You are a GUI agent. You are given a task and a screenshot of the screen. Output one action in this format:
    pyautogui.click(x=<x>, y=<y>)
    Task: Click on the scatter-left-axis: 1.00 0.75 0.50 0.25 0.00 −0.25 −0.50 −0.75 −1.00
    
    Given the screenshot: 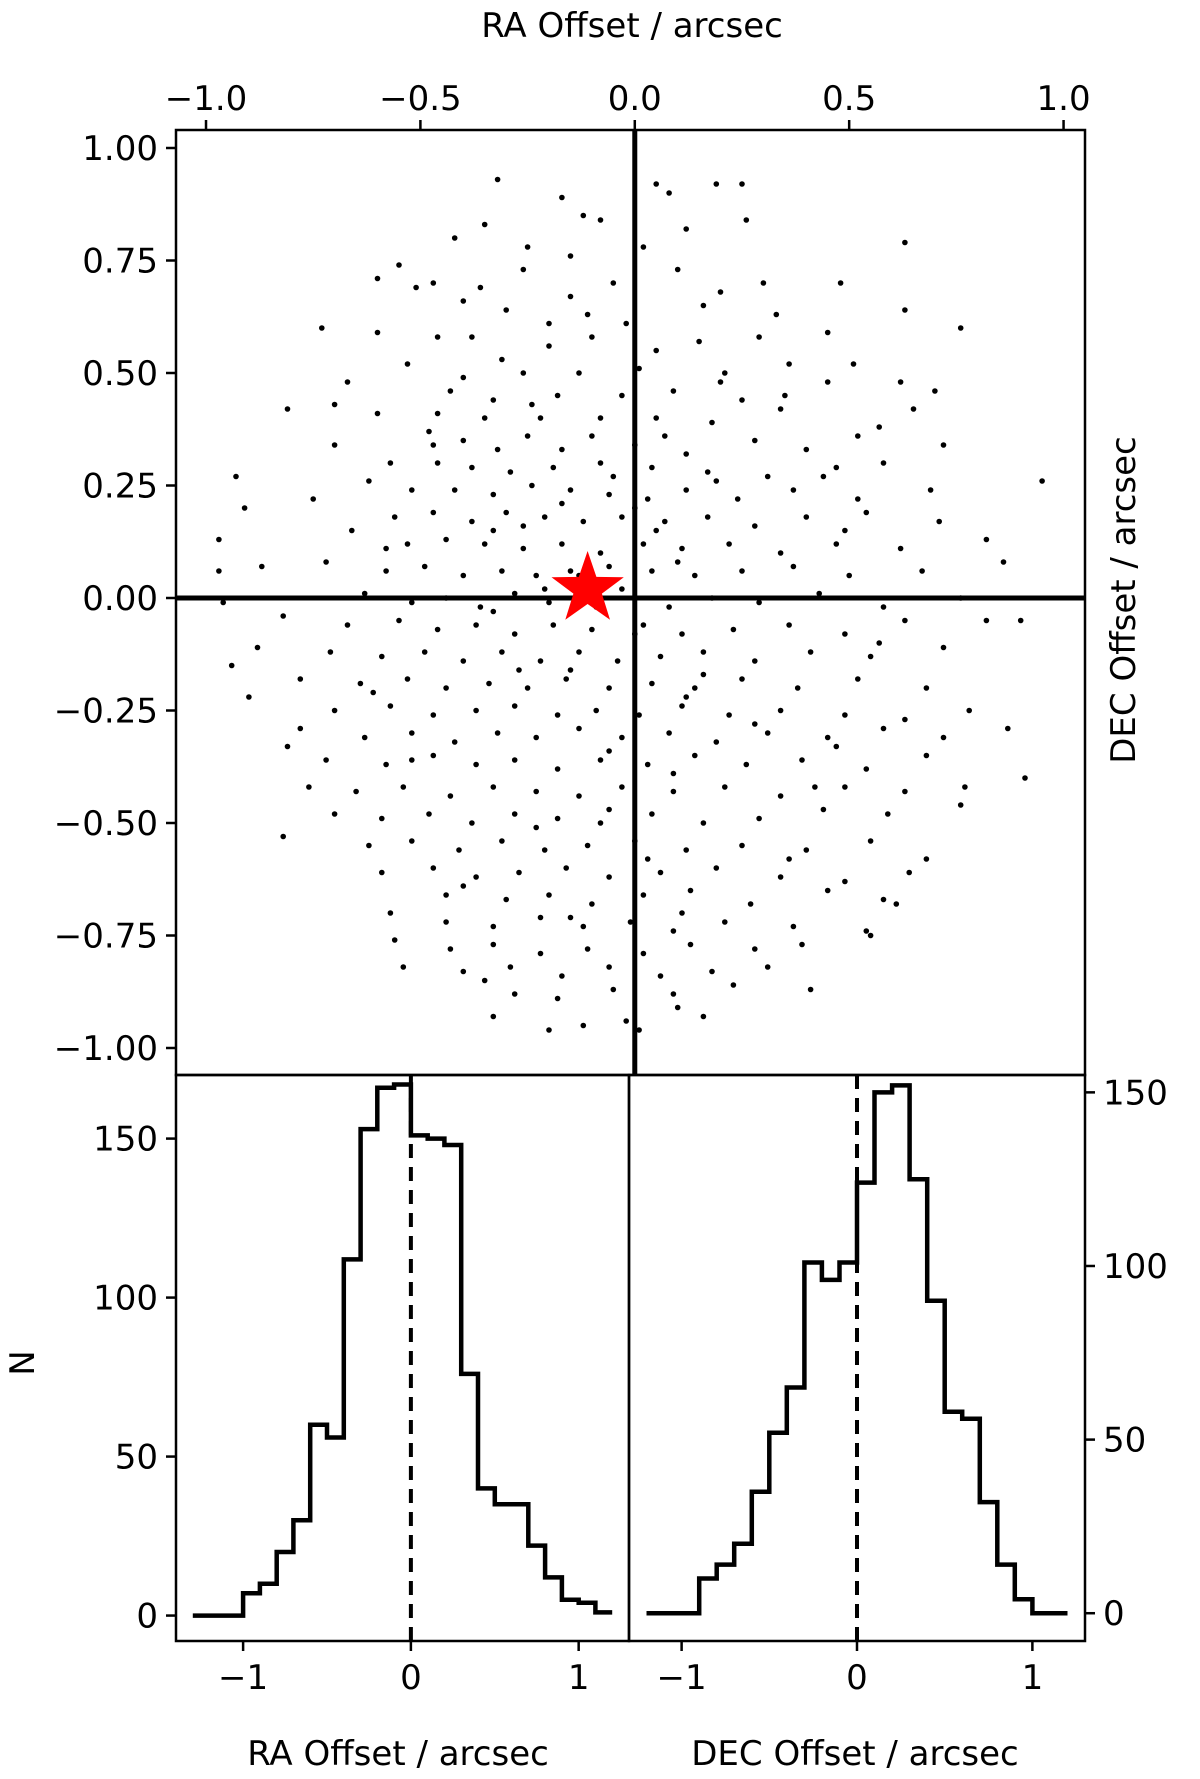 What is the action you would take?
    pyautogui.click(x=115, y=599)
    